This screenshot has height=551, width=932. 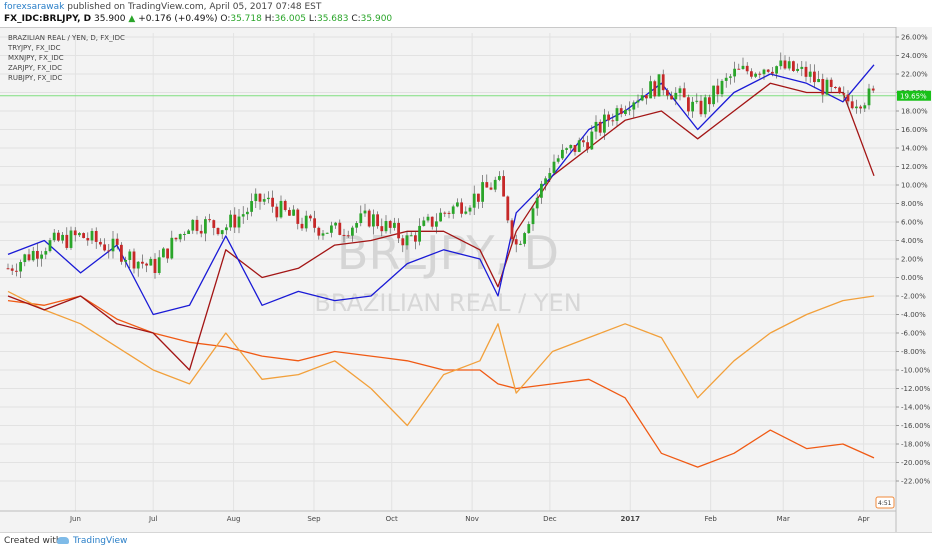 I want to click on y-axis-panel, so click(x=914, y=279).